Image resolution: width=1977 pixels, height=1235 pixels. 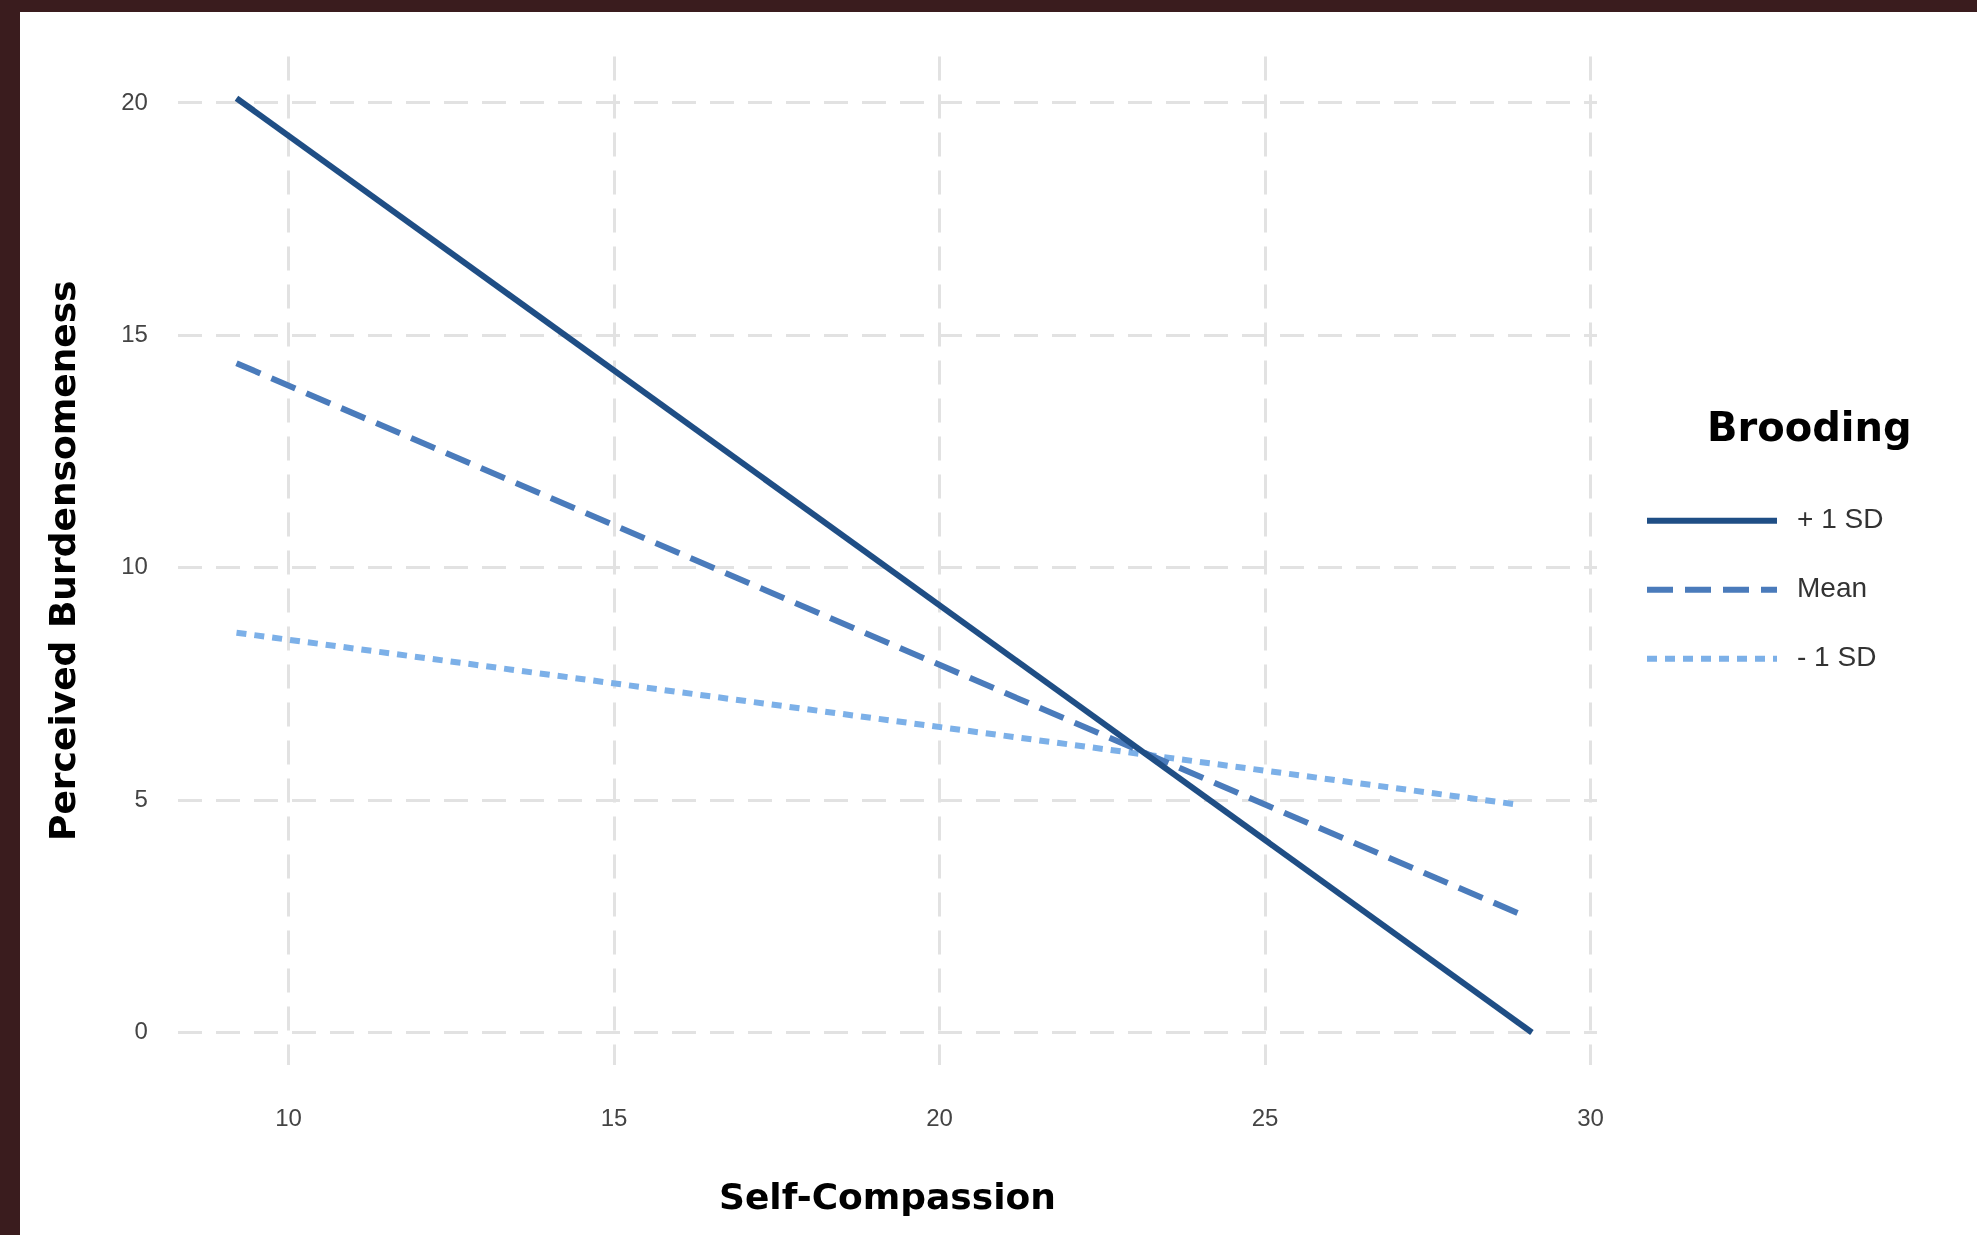 I want to click on y-tick-label: 5, so click(x=141, y=798).